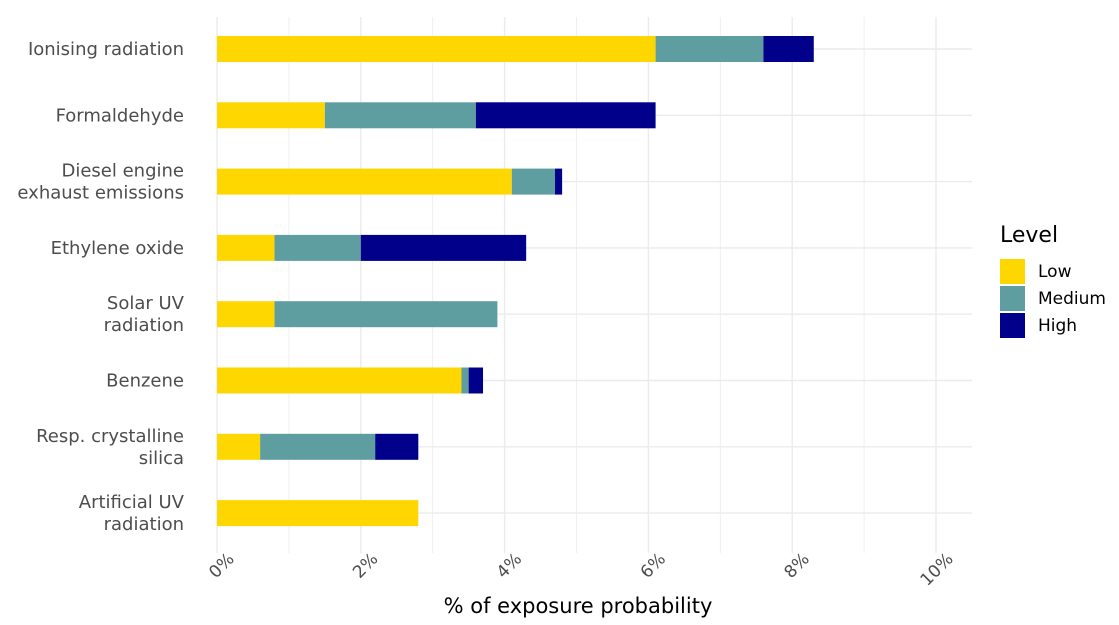 The image size is (1119, 625). Describe the element at coordinates (1072, 299) in the screenshot. I see `legend-label: Medium` at that location.